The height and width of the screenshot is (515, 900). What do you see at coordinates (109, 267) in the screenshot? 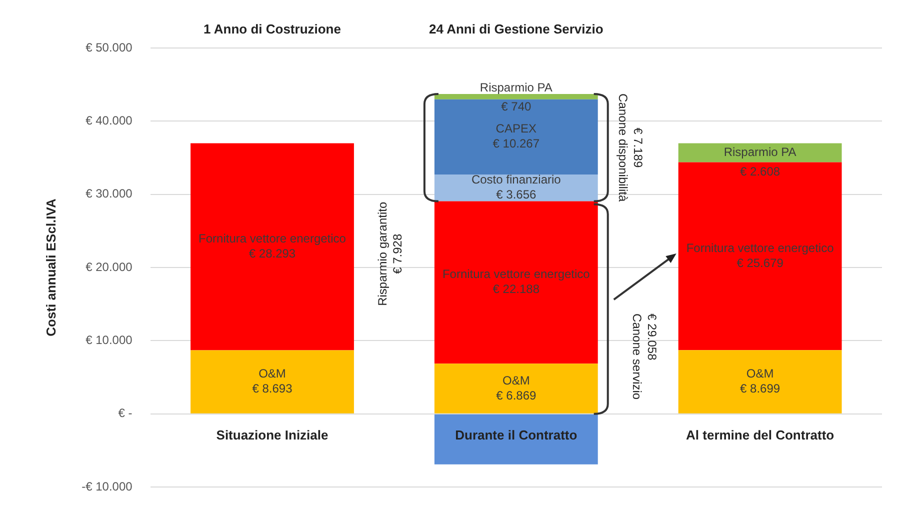
I see `y-tick-label: € 20.000` at bounding box center [109, 267].